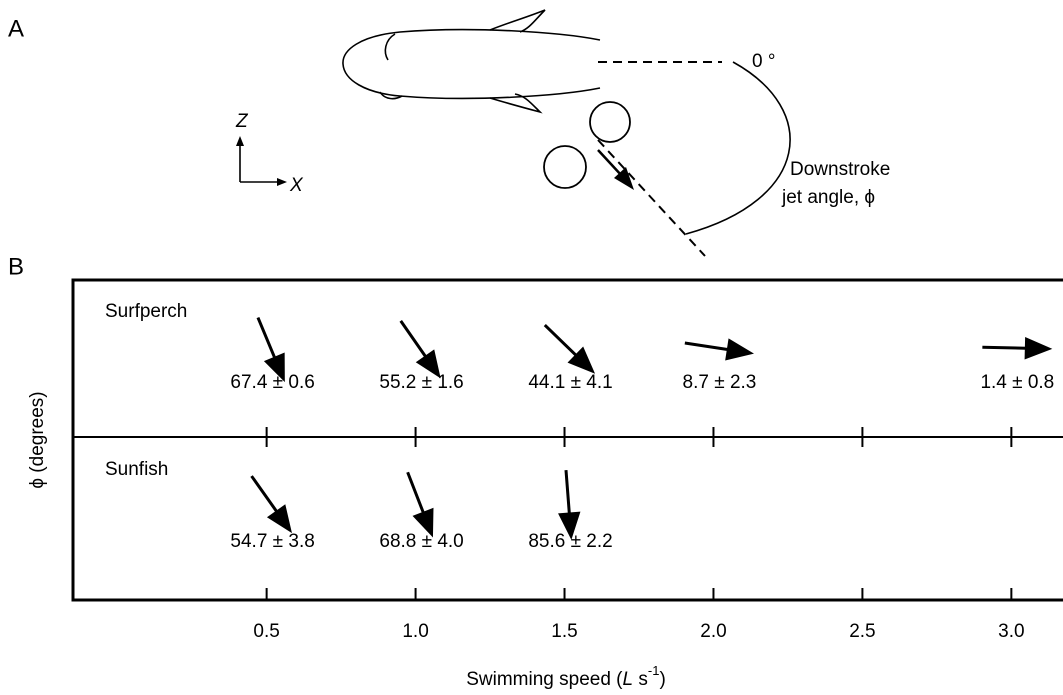 This screenshot has width=1063, height=695. I want to click on y-axis-label: ϕ (degrees), so click(37, 439).